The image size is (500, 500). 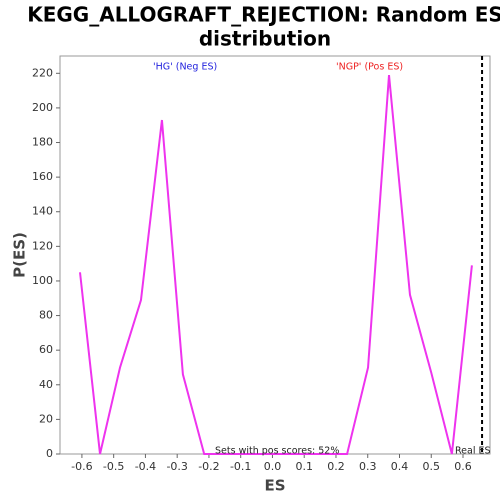 I want to click on y-tick-label: 0, so click(x=49, y=453).